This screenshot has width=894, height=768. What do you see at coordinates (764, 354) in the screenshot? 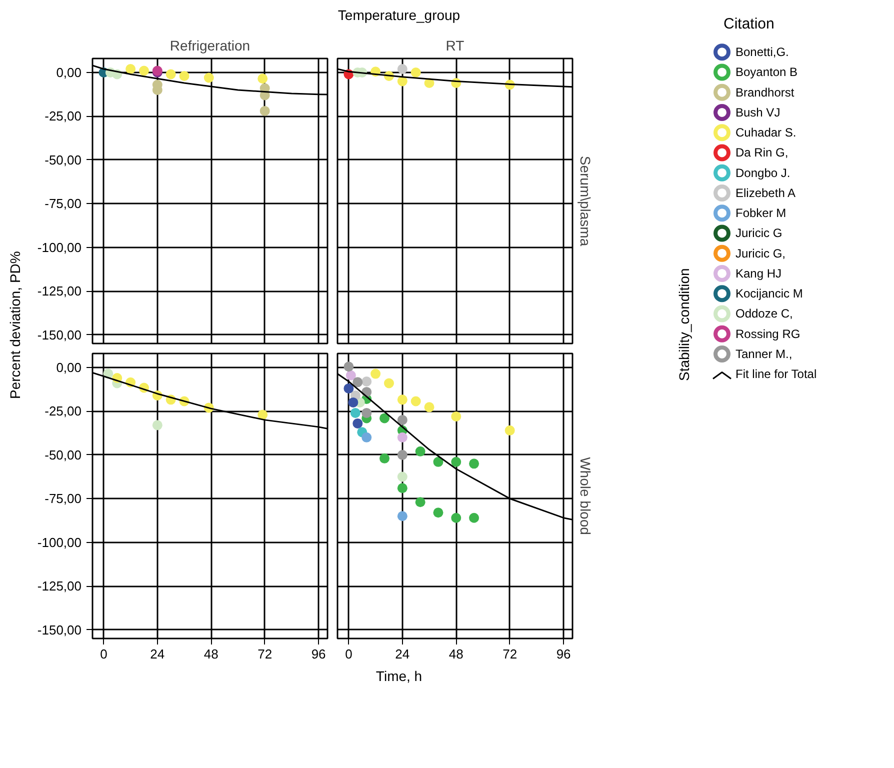
I see `legend-label: Tanner M.,` at bounding box center [764, 354].